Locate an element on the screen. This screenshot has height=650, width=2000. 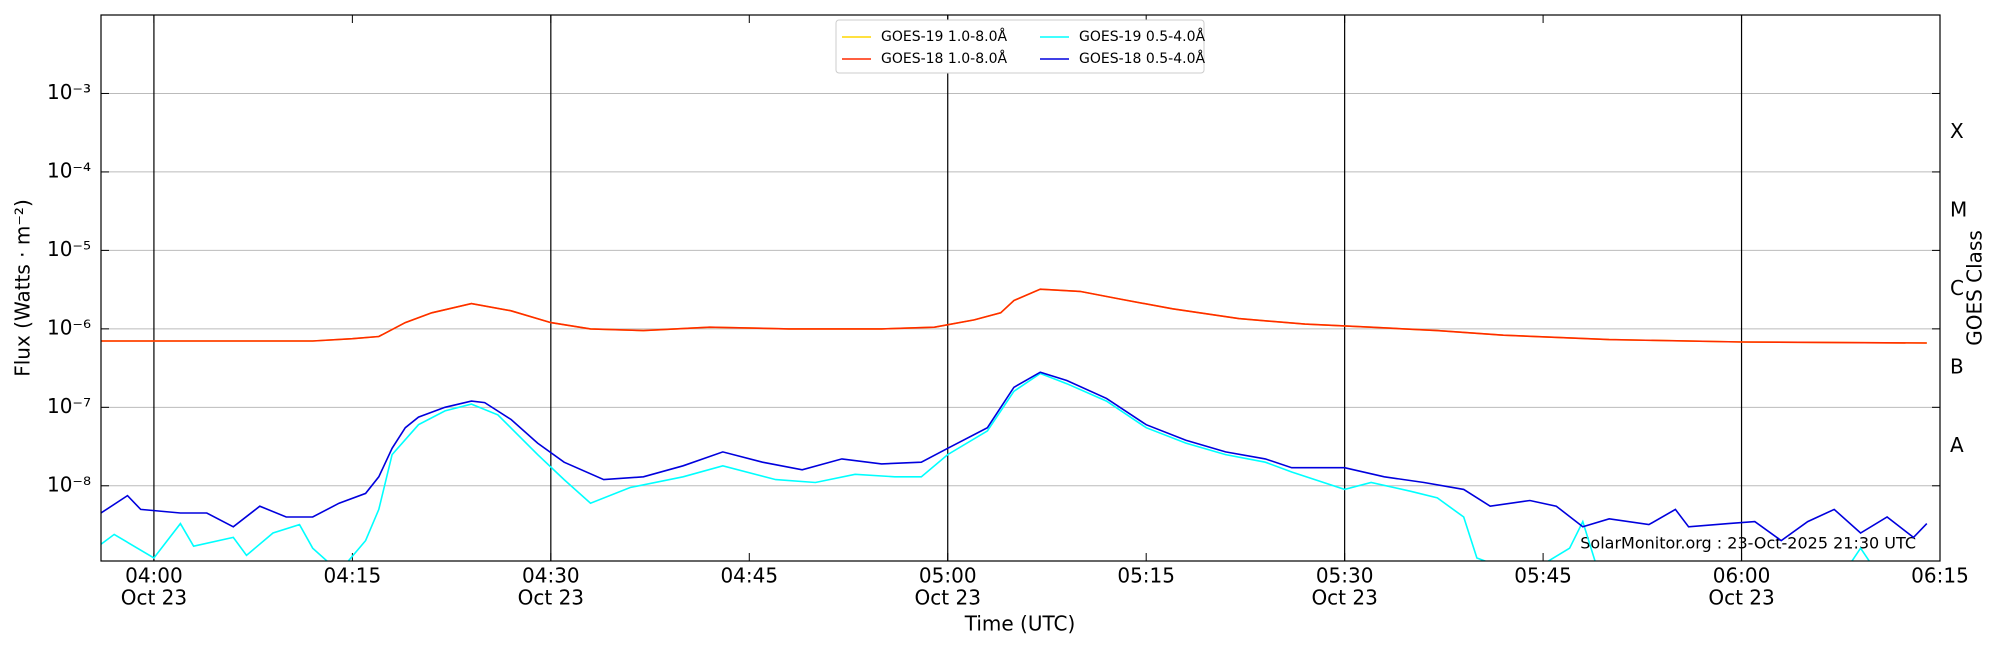
legend-label: GOES-19 0.5-4.0Å is located at coordinates (1142, 36).